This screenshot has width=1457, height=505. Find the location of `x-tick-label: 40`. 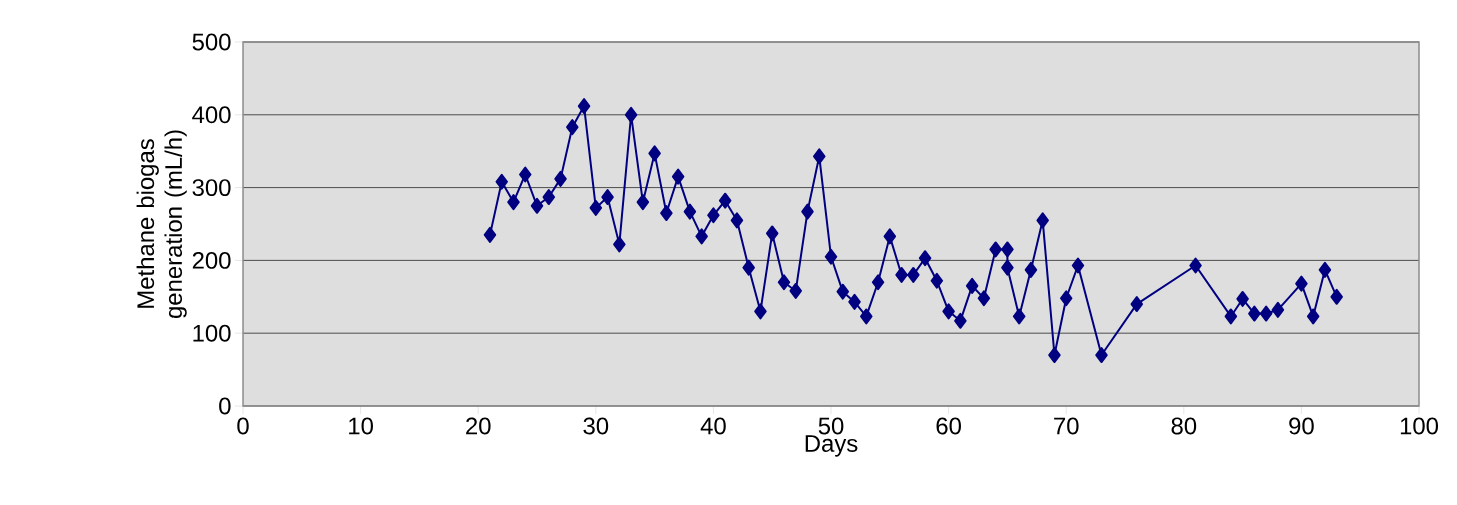

x-tick-label: 40 is located at coordinates (713, 426).